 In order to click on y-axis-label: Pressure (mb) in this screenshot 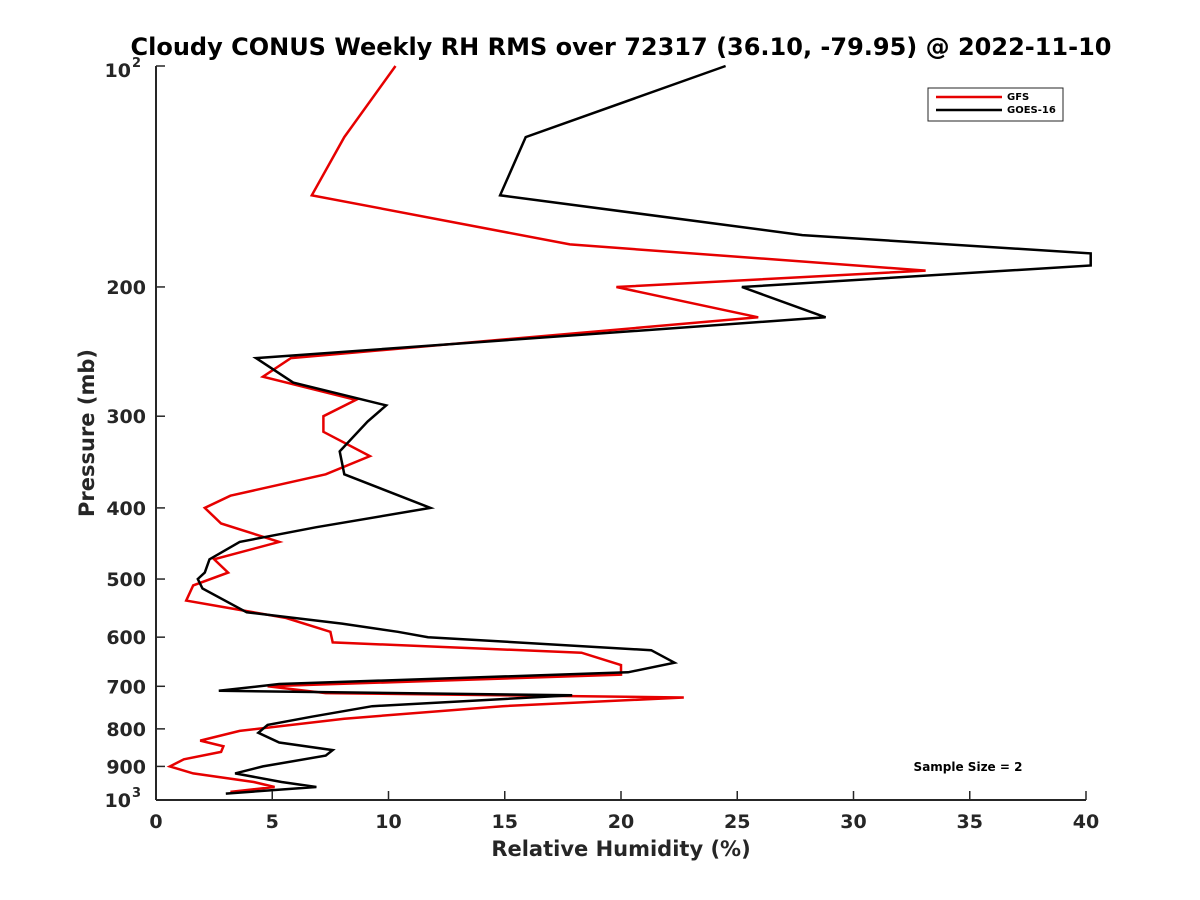, I will do `click(87, 433)`.